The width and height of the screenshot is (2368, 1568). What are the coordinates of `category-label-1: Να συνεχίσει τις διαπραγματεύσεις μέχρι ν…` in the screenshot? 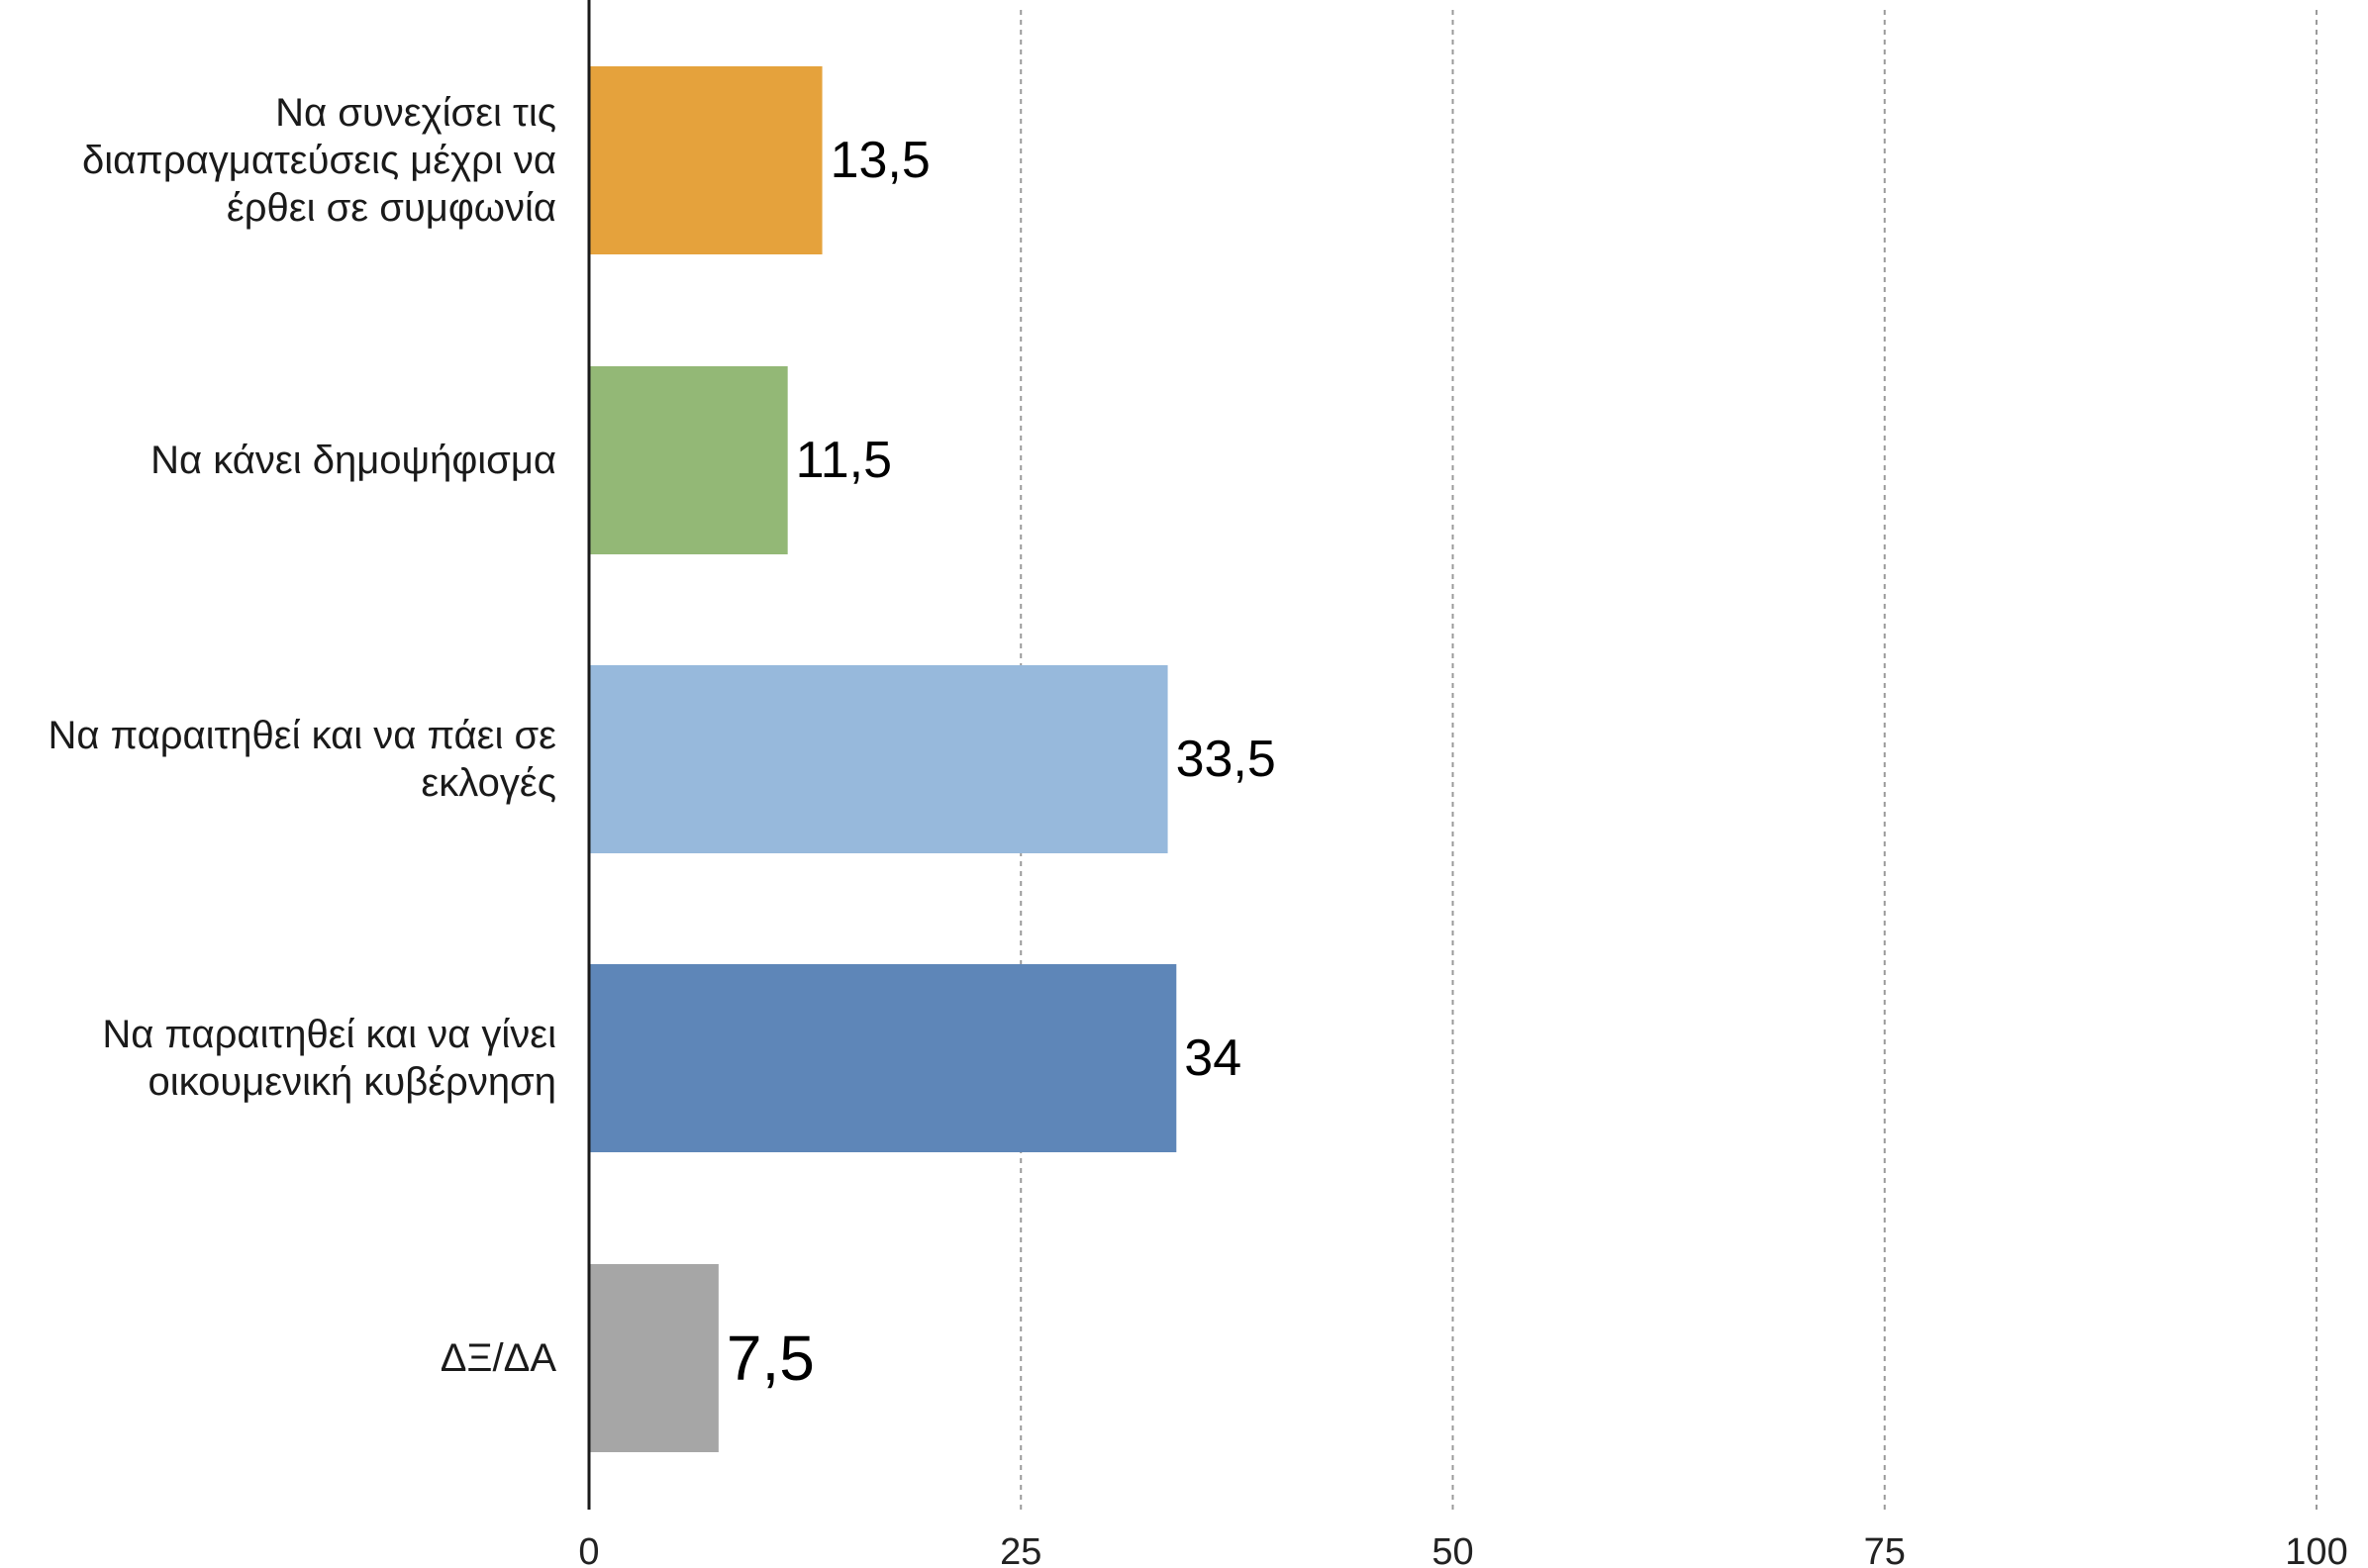 It's located at (319, 160).